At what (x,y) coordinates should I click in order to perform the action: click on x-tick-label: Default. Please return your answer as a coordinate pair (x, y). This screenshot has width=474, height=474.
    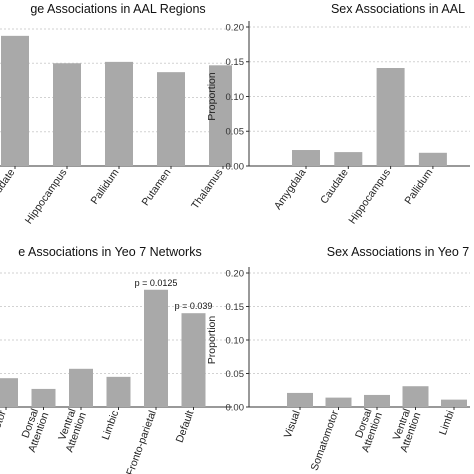
    Looking at the image, I should click on (185, 426).